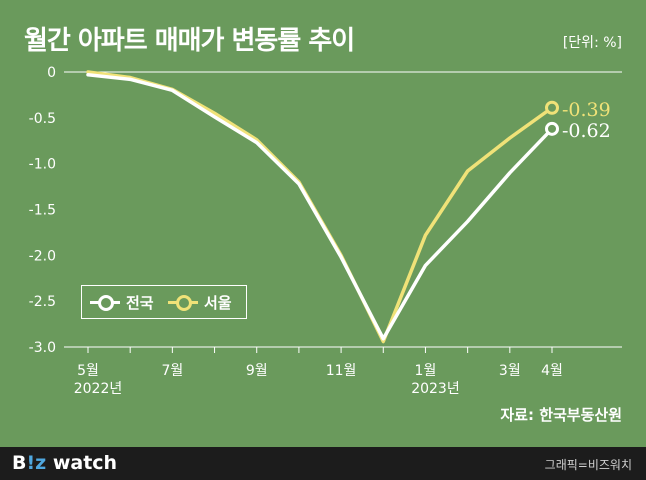 Image resolution: width=646 pixels, height=480 pixels. Describe the element at coordinates (586, 110) in the screenshot. I see `series-end-label: -0.39` at that location.